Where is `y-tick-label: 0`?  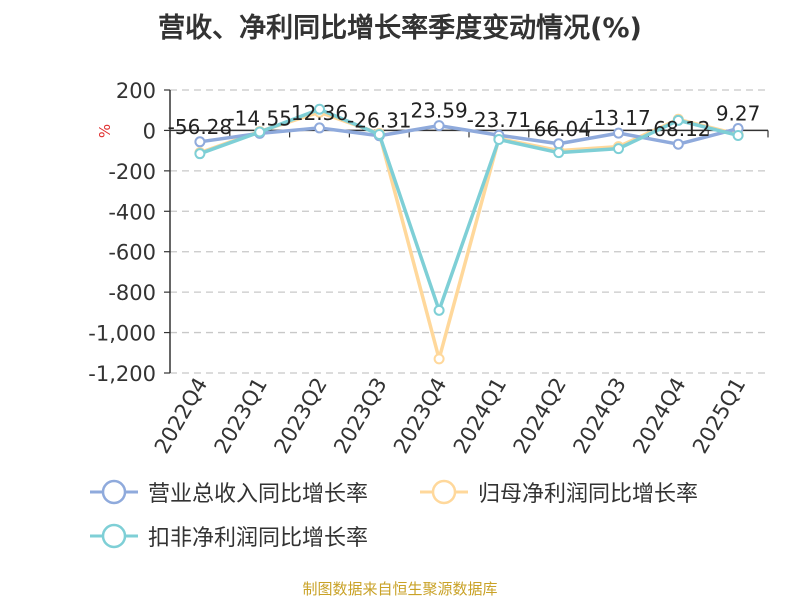 y-tick-label: 0 is located at coordinates (149, 131).